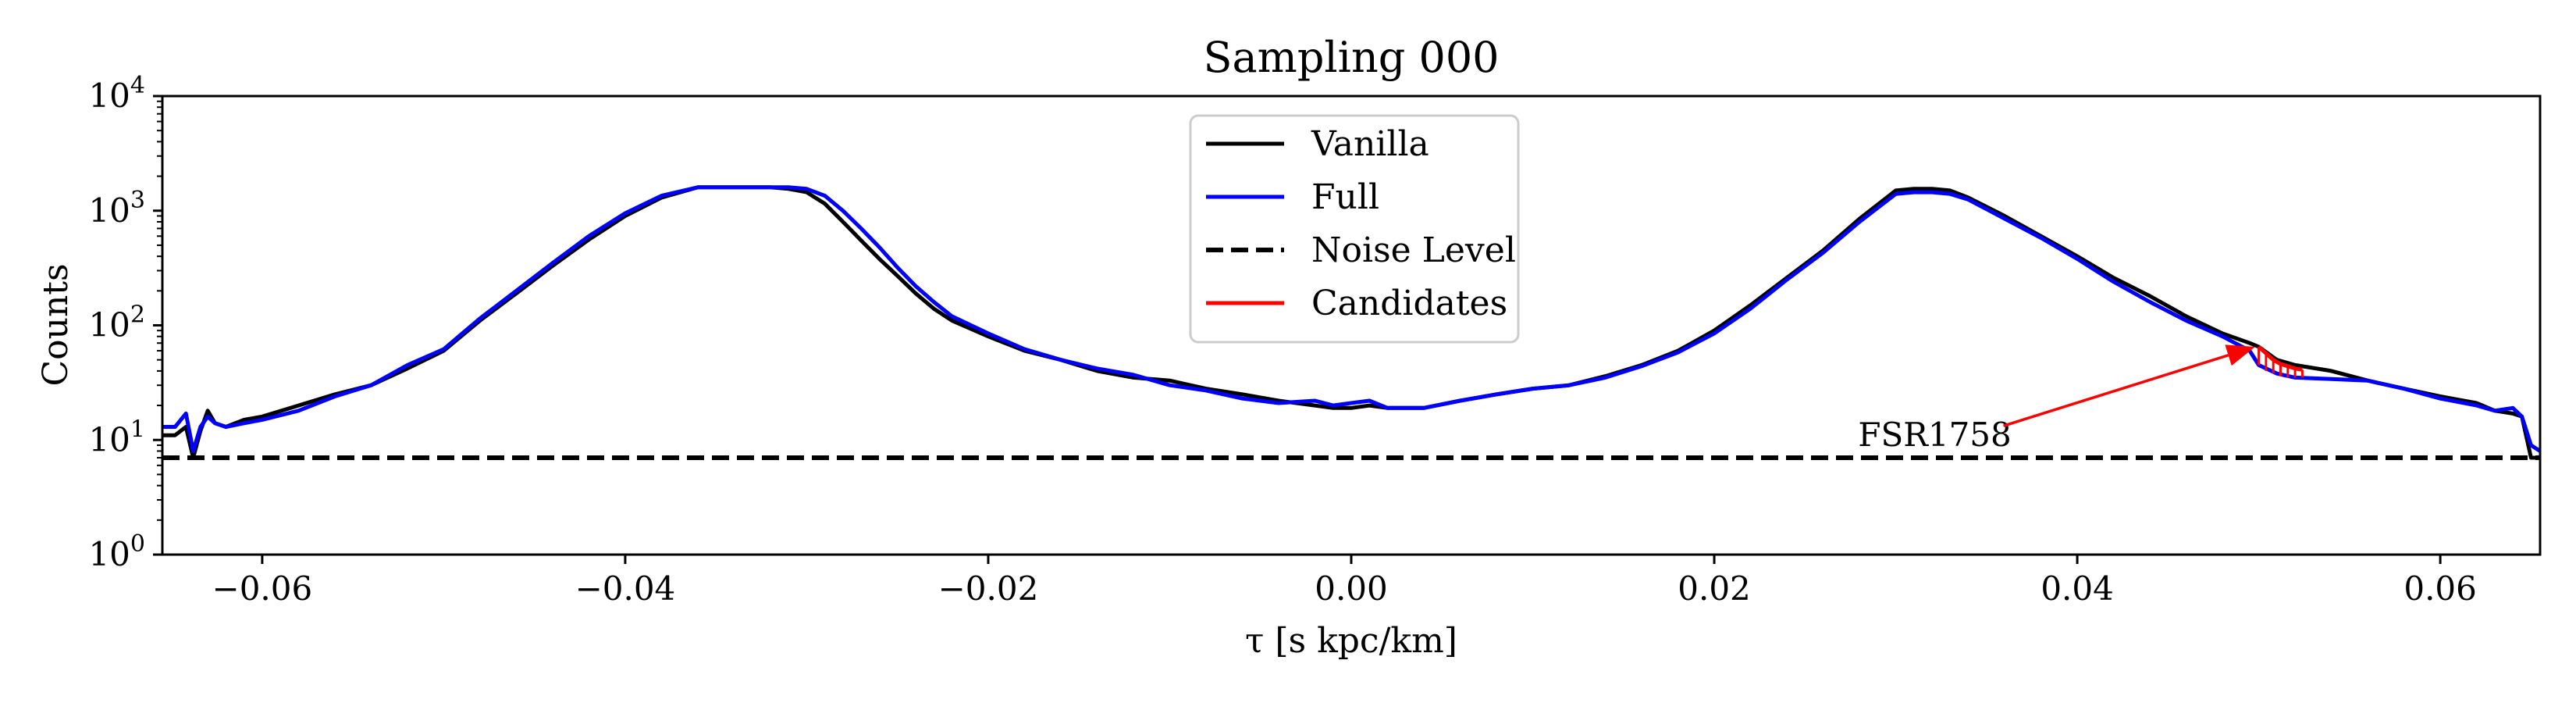  I want to click on annotation-layer: FSR1758, so click(2056, 399).